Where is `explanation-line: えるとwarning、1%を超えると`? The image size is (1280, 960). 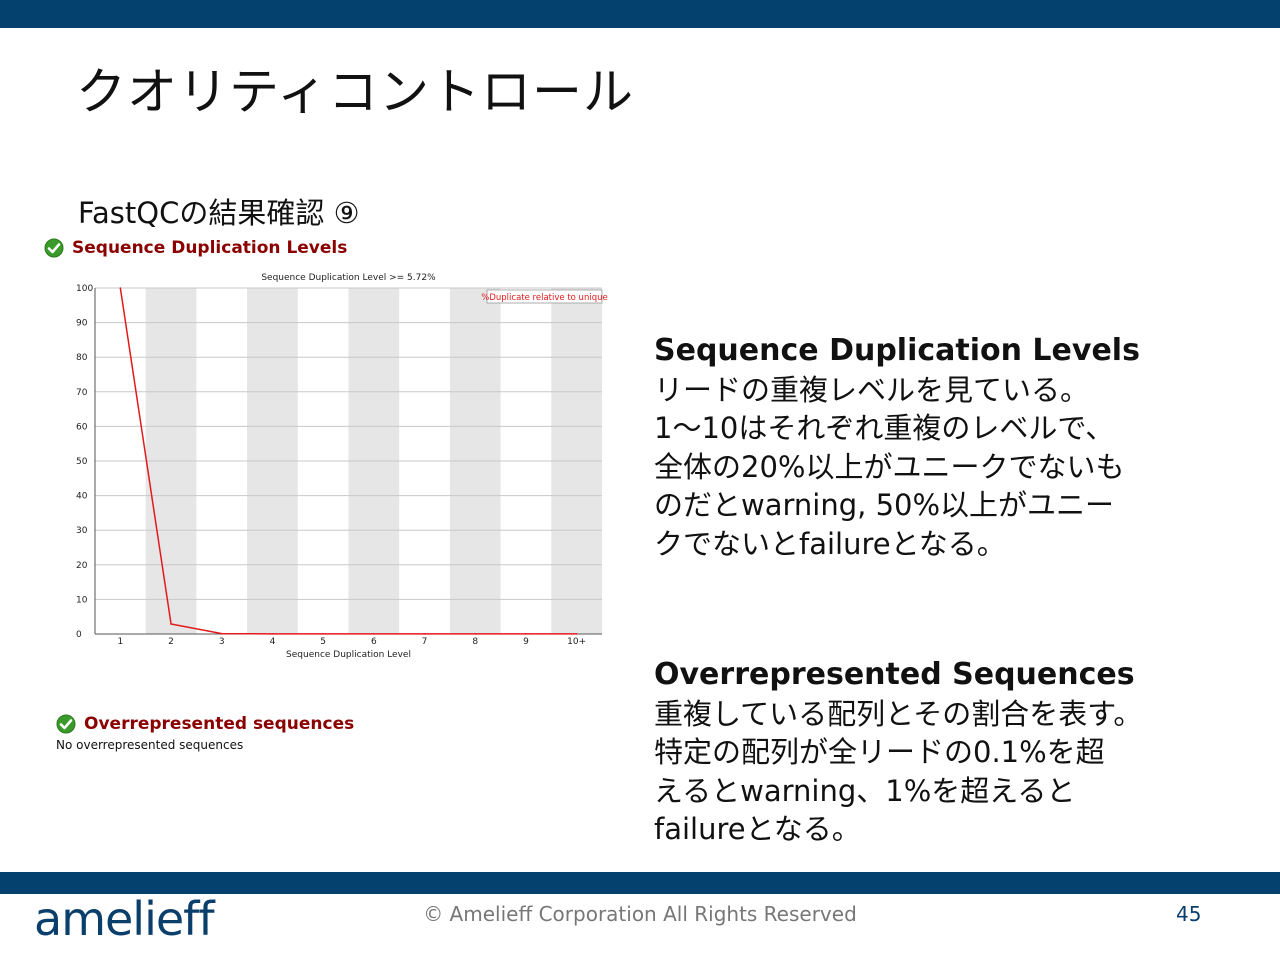
explanation-line: えるとwarning、1%を超えると is located at coordinates (865, 790).